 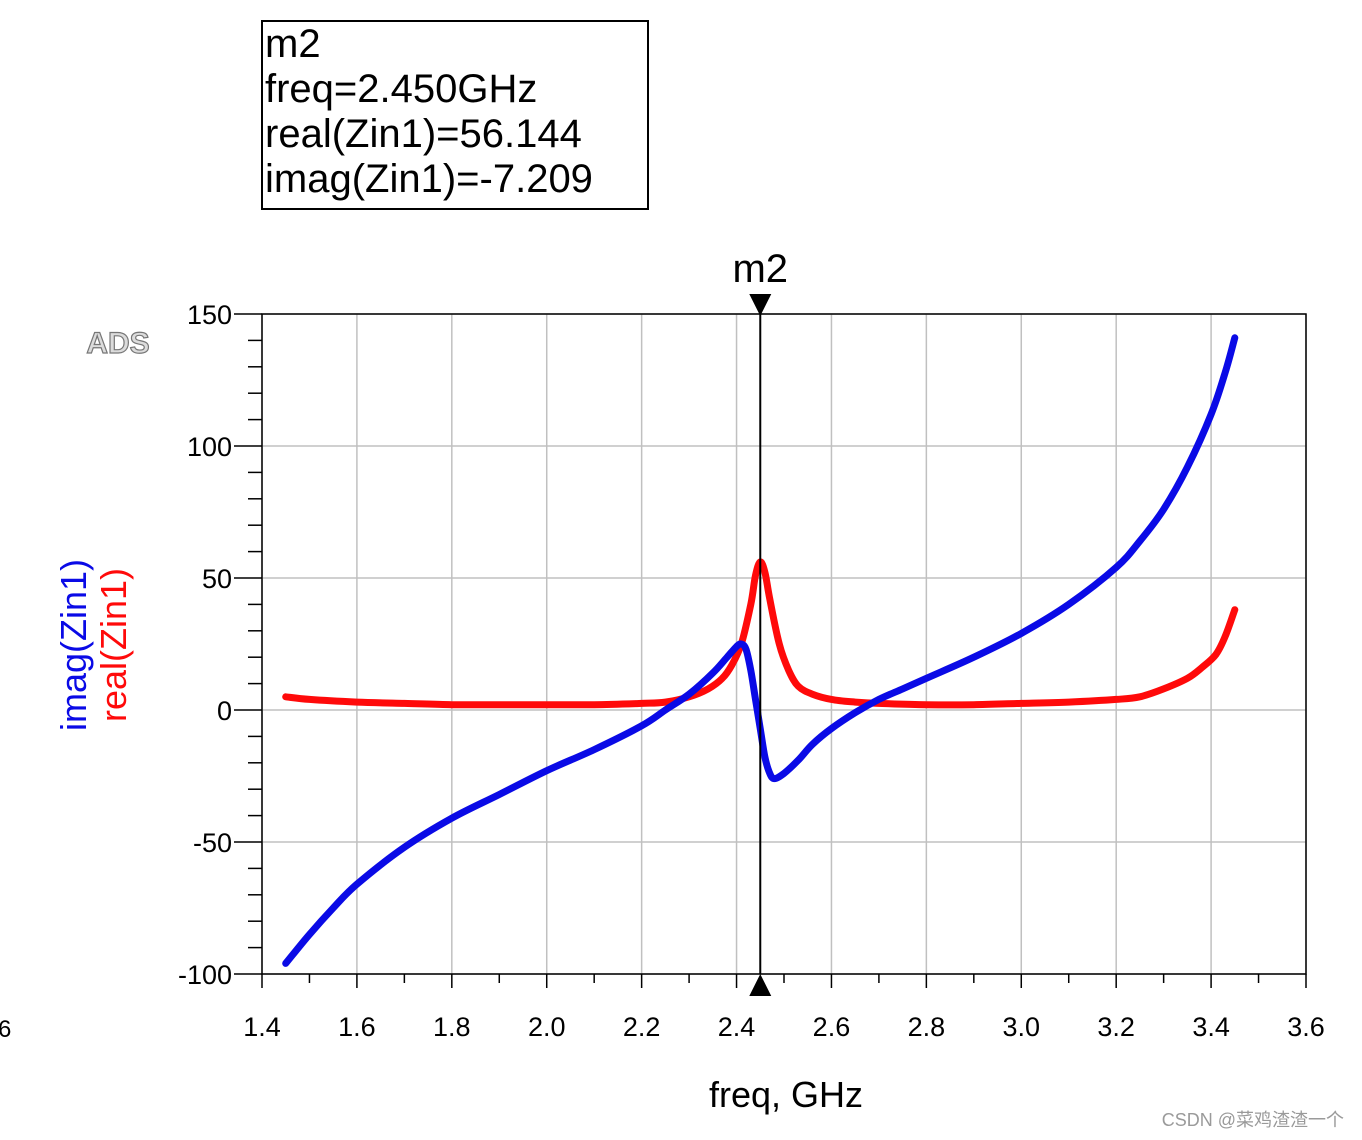 What do you see at coordinates (209, 447) in the screenshot?
I see `y-tick-label: 100` at bounding box center [209, 447].